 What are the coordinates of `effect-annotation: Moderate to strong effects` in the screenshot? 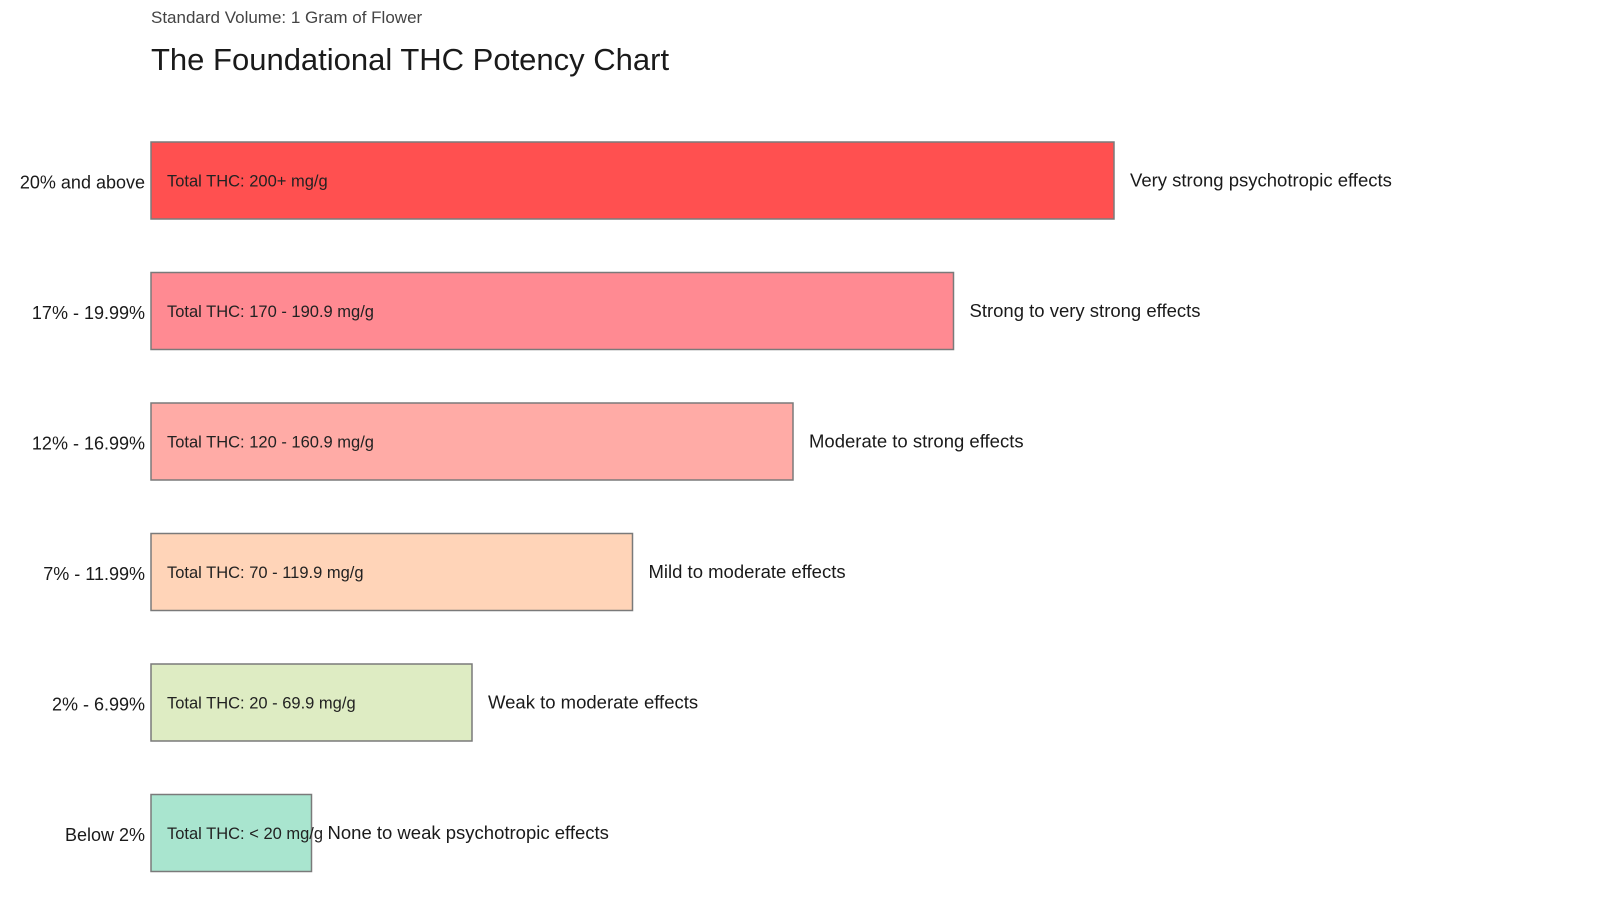 It's located at (916, 441).